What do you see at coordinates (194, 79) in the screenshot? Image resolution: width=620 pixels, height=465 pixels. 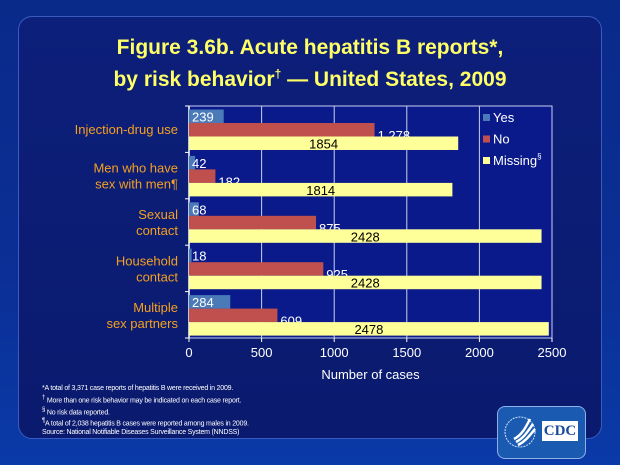 I see `title-line-2-text: by risk behavior` at bounding box center [194, 79].